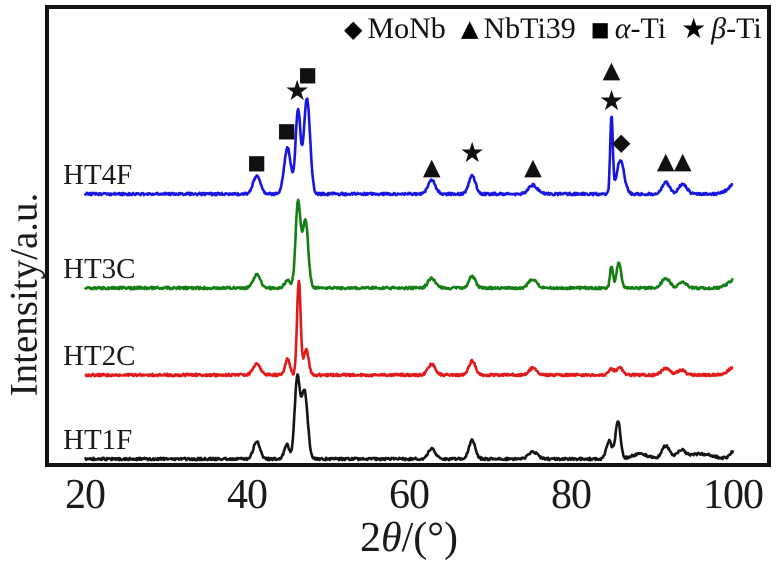  Describe the element at coordinates (24, 294) in the screenshot. I see `y-axis-label: Intensity/a.u.` at that location.